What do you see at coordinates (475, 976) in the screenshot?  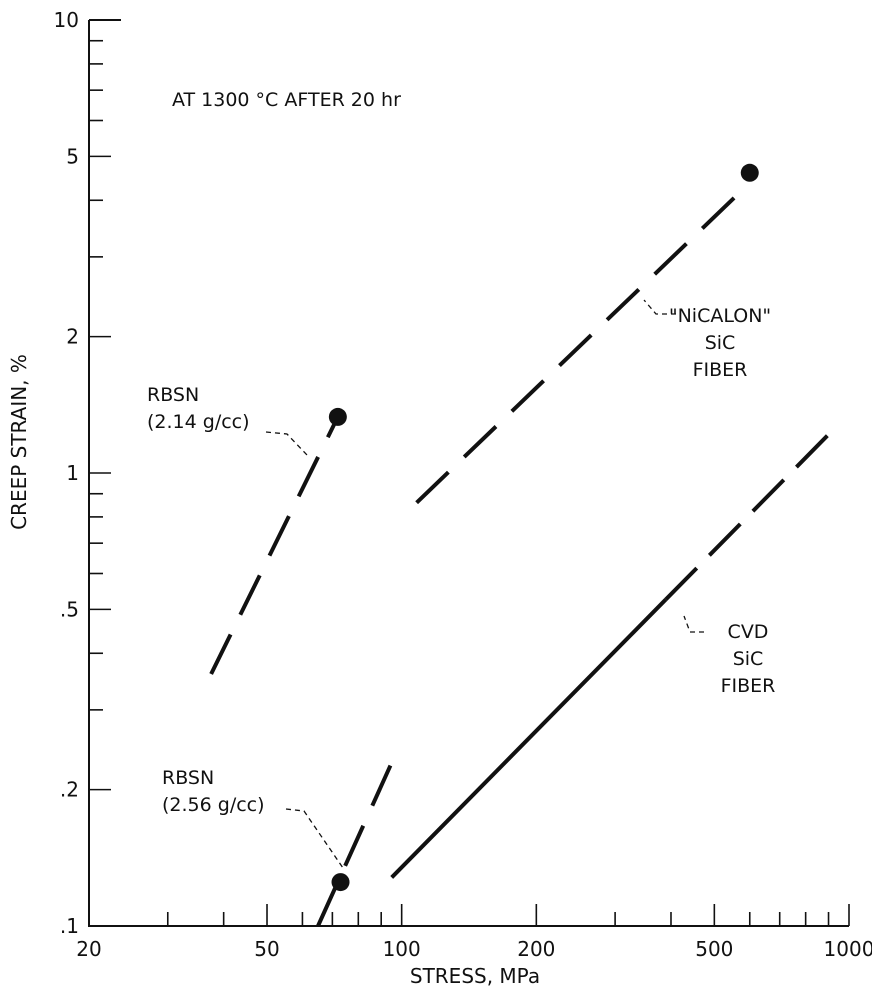 I see `x-axis-title: STRESS, MPa` at bounding box center [475, 976].